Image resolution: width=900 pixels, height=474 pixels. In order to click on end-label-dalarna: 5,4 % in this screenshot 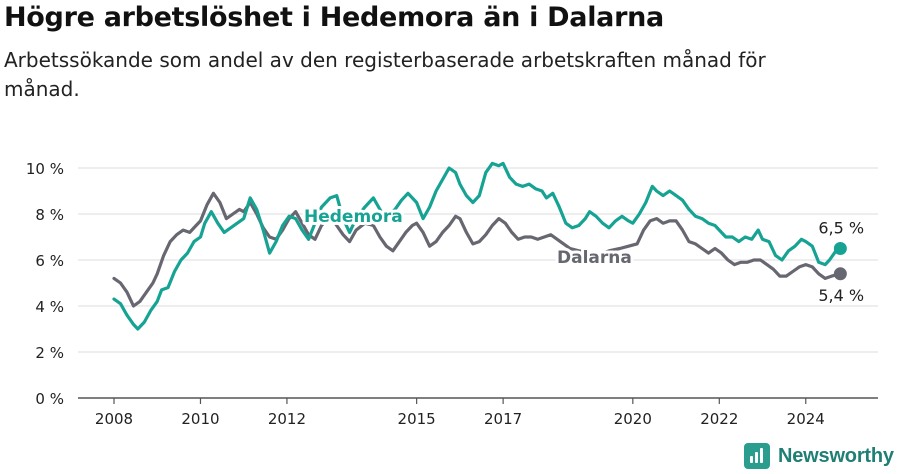, I will do `click(841, 295)`.